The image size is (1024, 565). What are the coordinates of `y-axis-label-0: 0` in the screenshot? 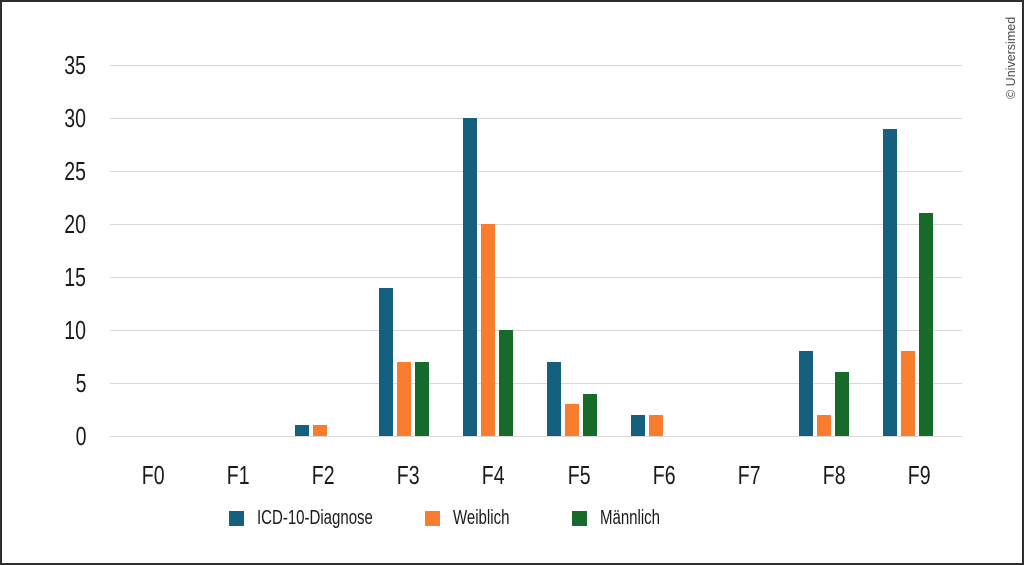 It's located at (80, 436).